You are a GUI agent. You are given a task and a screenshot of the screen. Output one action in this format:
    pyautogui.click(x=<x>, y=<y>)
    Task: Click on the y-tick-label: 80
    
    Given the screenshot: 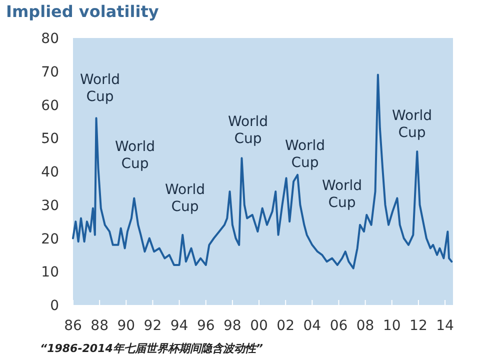 What is the action you would take?
    pyautogui.click(x=50, y=39)
    